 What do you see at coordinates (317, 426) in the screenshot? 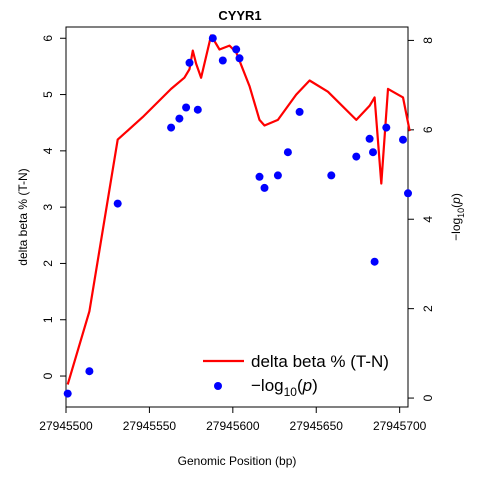
I see `x-tick-label: 27945650` at bounding box center [317, 426].